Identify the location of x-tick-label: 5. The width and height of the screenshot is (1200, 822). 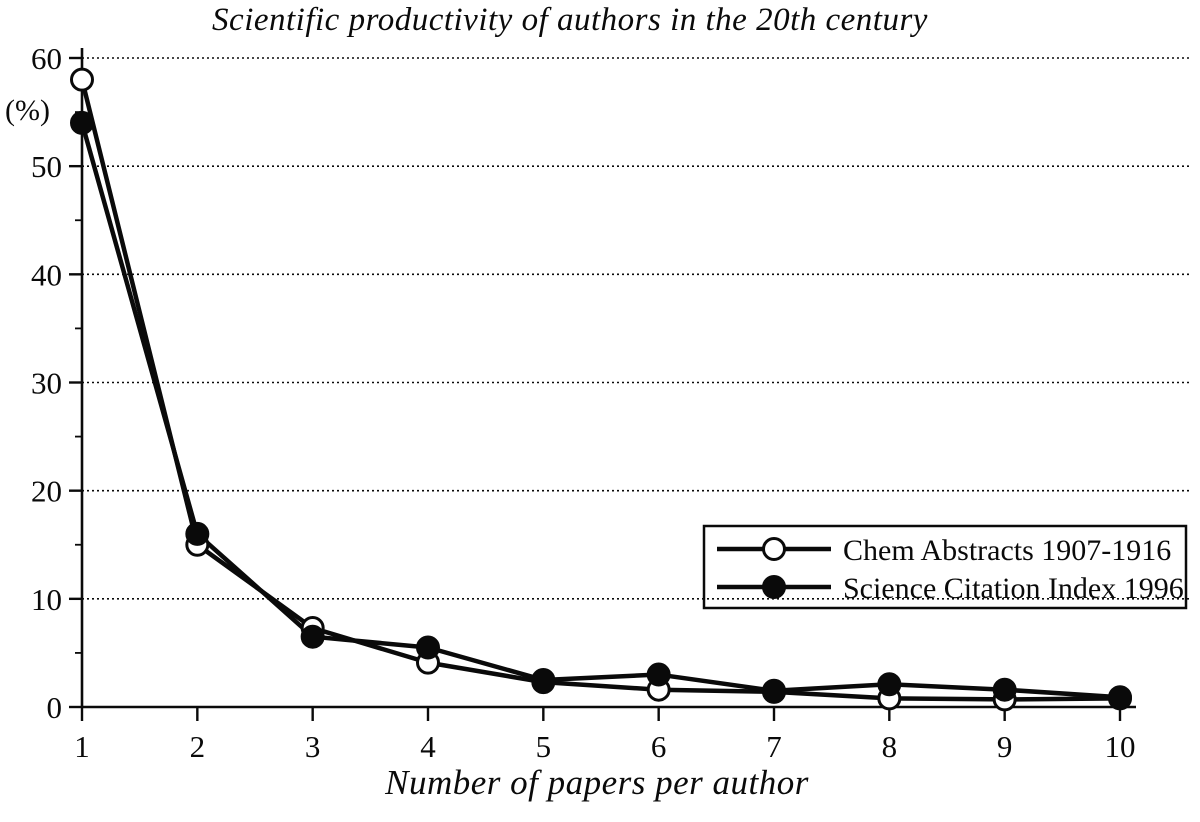
(544, 746).